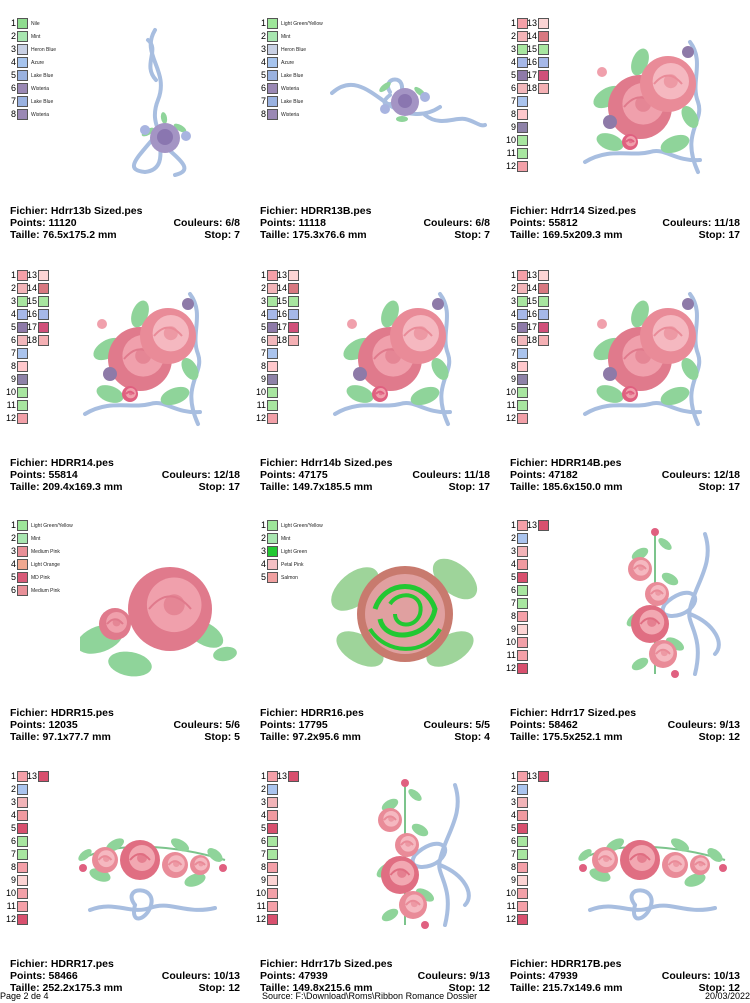  What do you see at coordinates (278, 49) in the screenshot?
I see `color-swatch: 3 Heron Blue` at bounding box center [278, 49].